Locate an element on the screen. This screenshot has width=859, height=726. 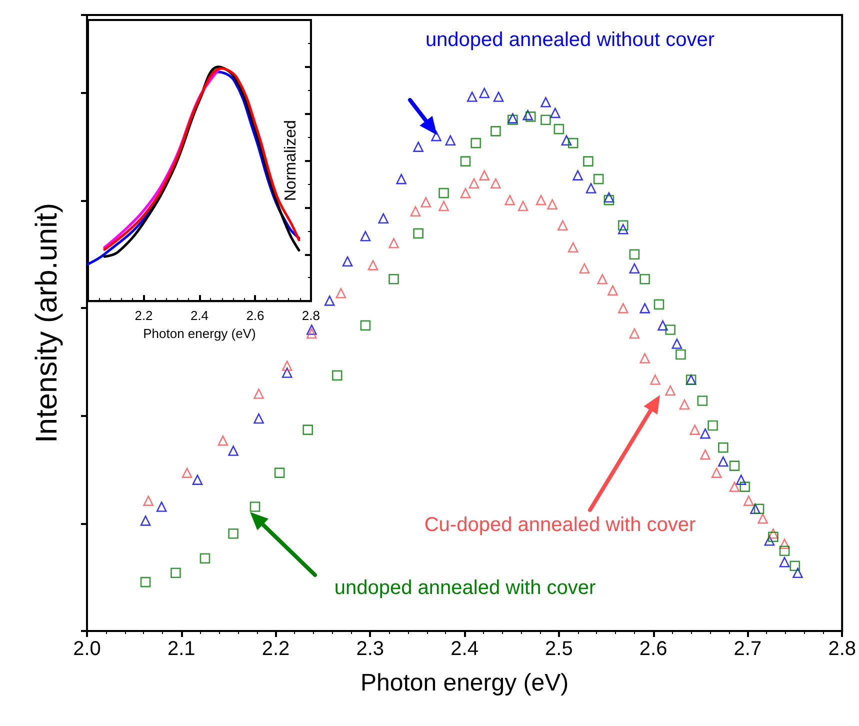
y-axis-title: Intensity (arb.unit) is located at coordinates (47, 323).